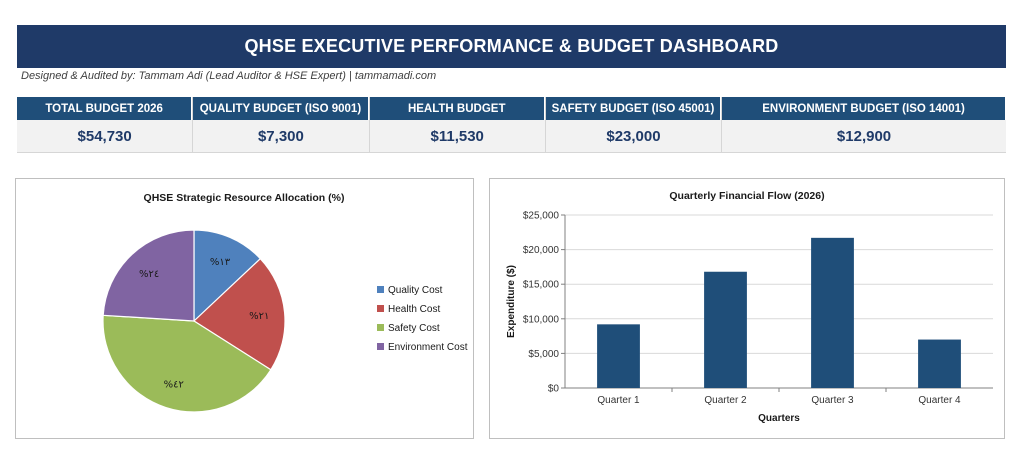  What do you see at coordinates (457, 136) in the screenshot?
I see `kpi-value: $11,530` at bounding box center [457, 136].